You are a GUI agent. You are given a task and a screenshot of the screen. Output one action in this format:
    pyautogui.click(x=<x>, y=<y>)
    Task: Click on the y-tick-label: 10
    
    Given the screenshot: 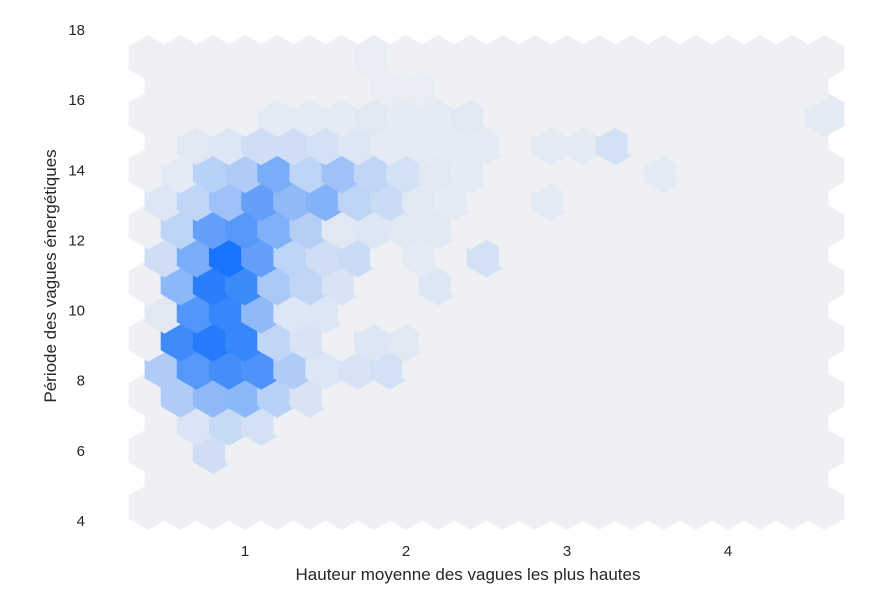 What is the action you would take?
    pyautogui.click(x=76, y=311)
    